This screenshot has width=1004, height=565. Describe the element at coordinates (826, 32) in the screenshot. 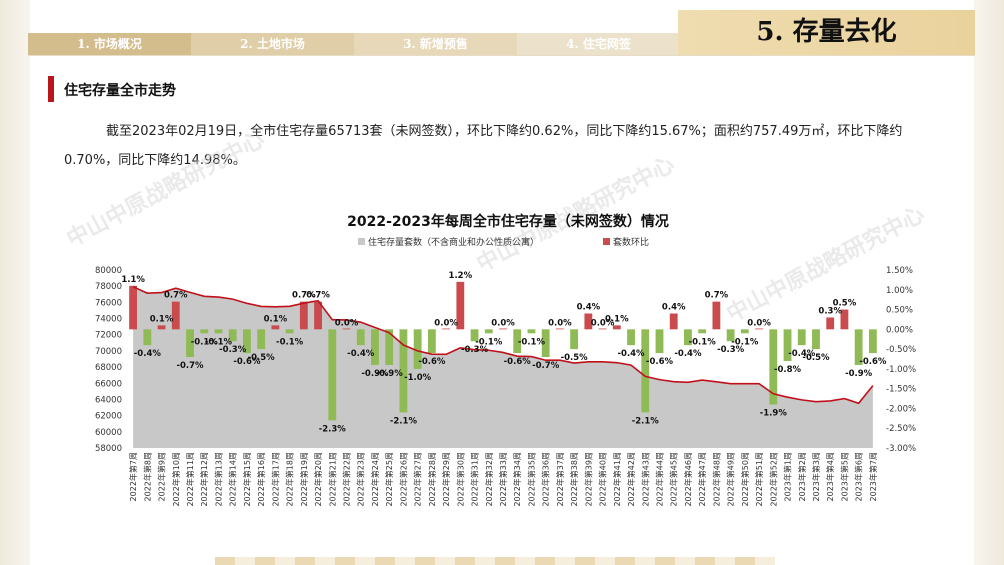

I see `current-section-title: 5. 存量去化` at that location.